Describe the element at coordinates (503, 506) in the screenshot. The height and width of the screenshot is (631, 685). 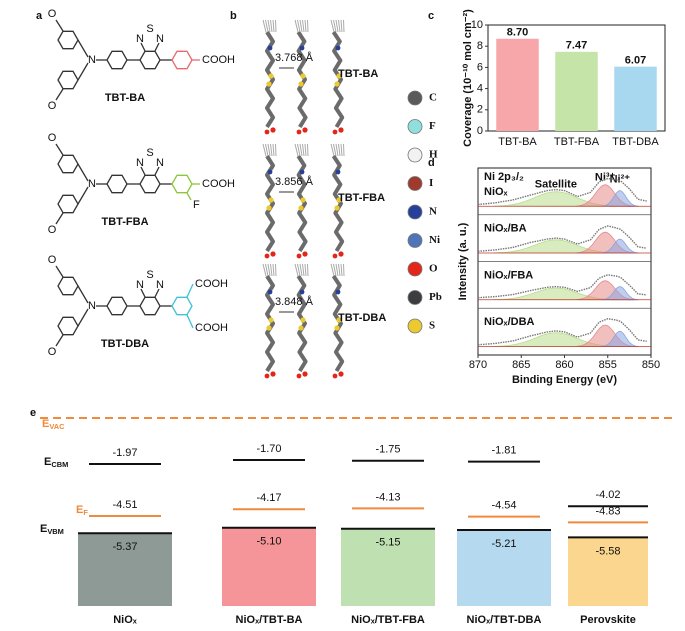
I see `level-value: -4.54` at that location.